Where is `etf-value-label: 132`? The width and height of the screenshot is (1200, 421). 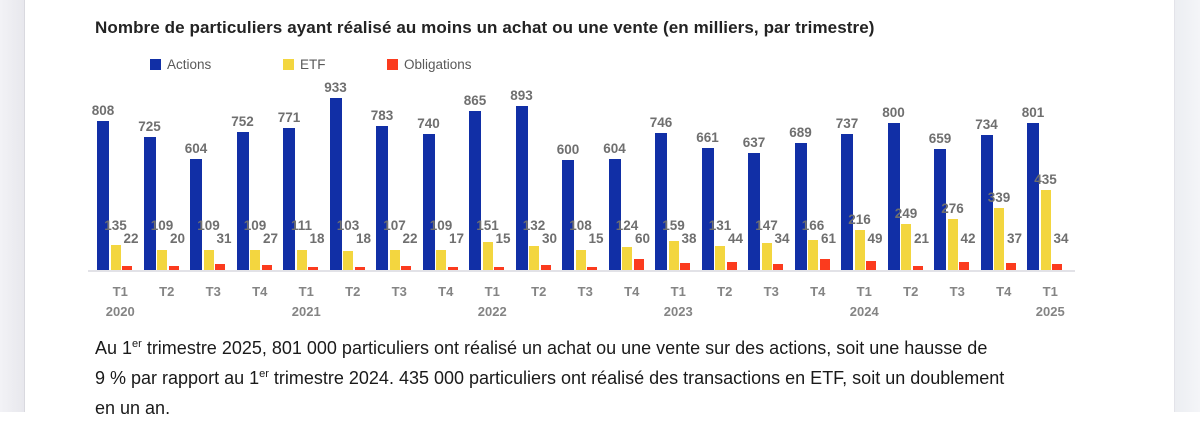
etf-value-label: 132 is located at coordinates (534, 225).